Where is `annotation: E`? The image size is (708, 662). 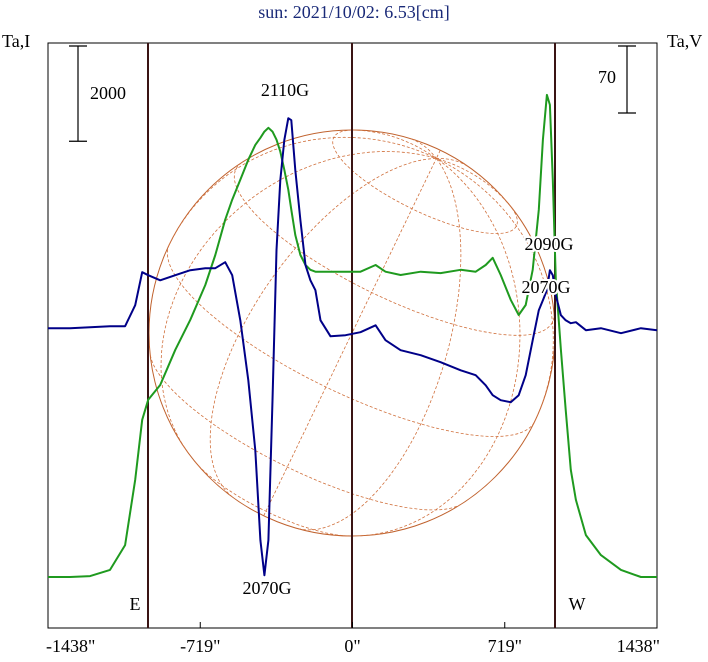 annotation: E is located at coordinates (135, 604).